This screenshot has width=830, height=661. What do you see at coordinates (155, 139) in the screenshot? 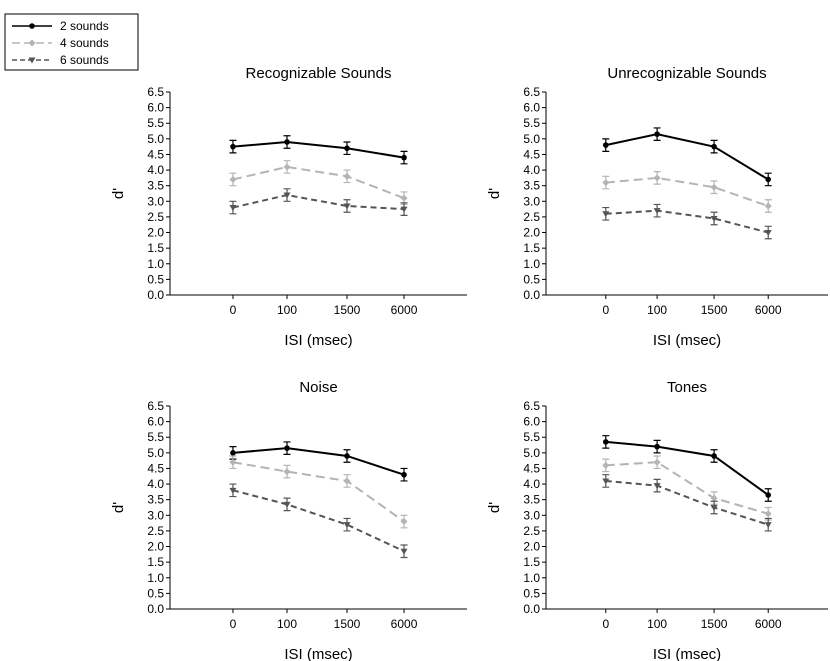
I see `y-tick-label: 5.0` at bounding box center [155, 139].